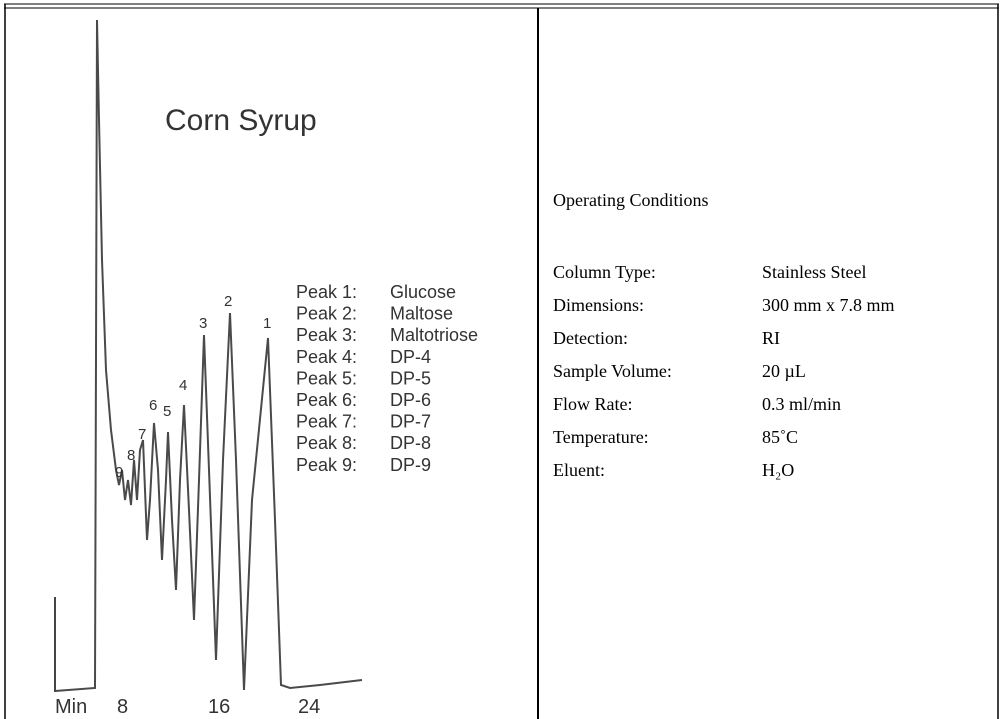 This screenshot has height=719, width=1003. Describe the element at coordinates (326, 378) in the screenshot. I see `legend-peak: Peak 5:` at that location.